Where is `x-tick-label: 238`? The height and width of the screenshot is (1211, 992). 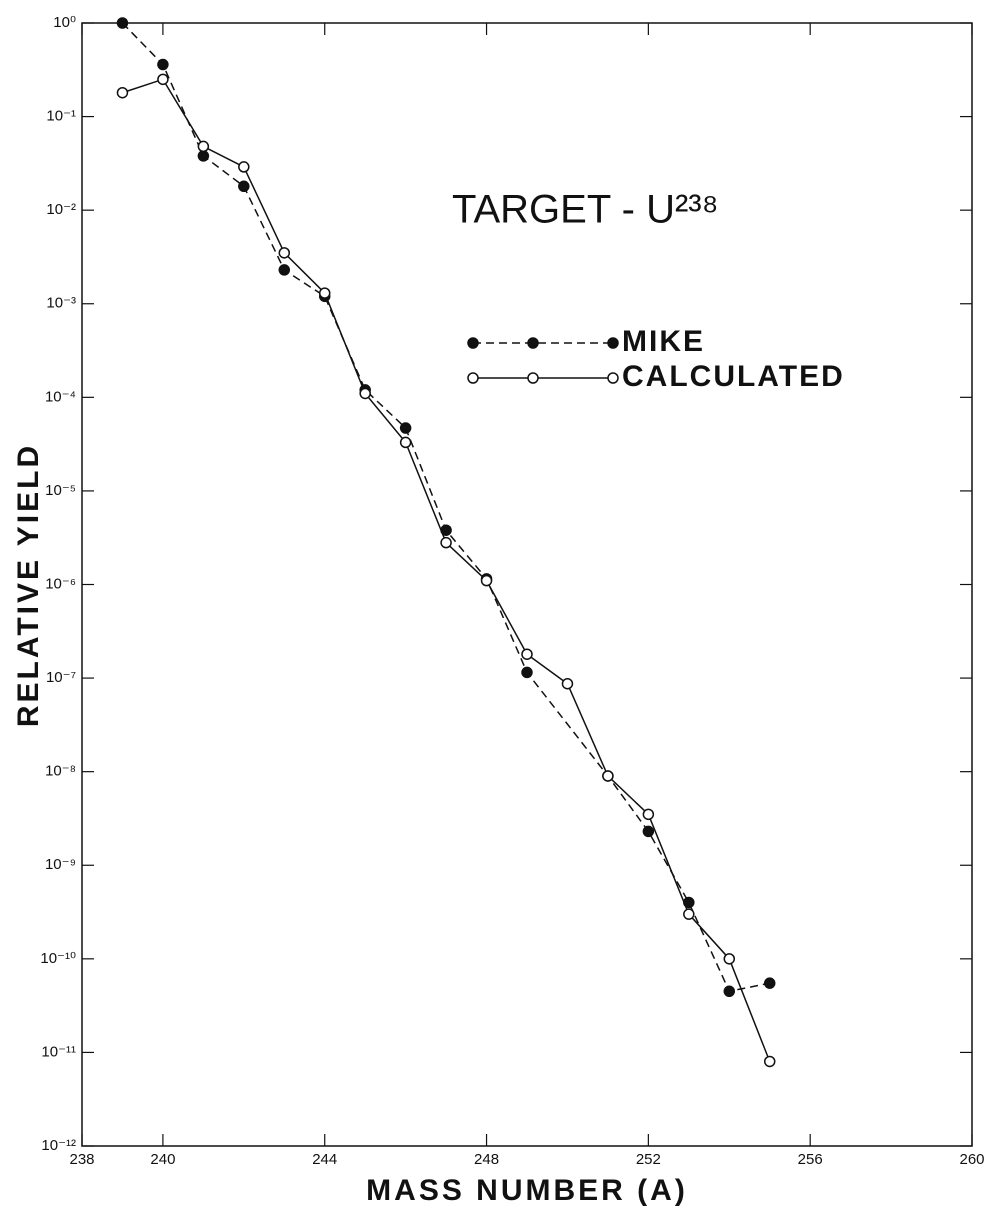 x-tick-label: 238 is located at coordinates (81, 1159).